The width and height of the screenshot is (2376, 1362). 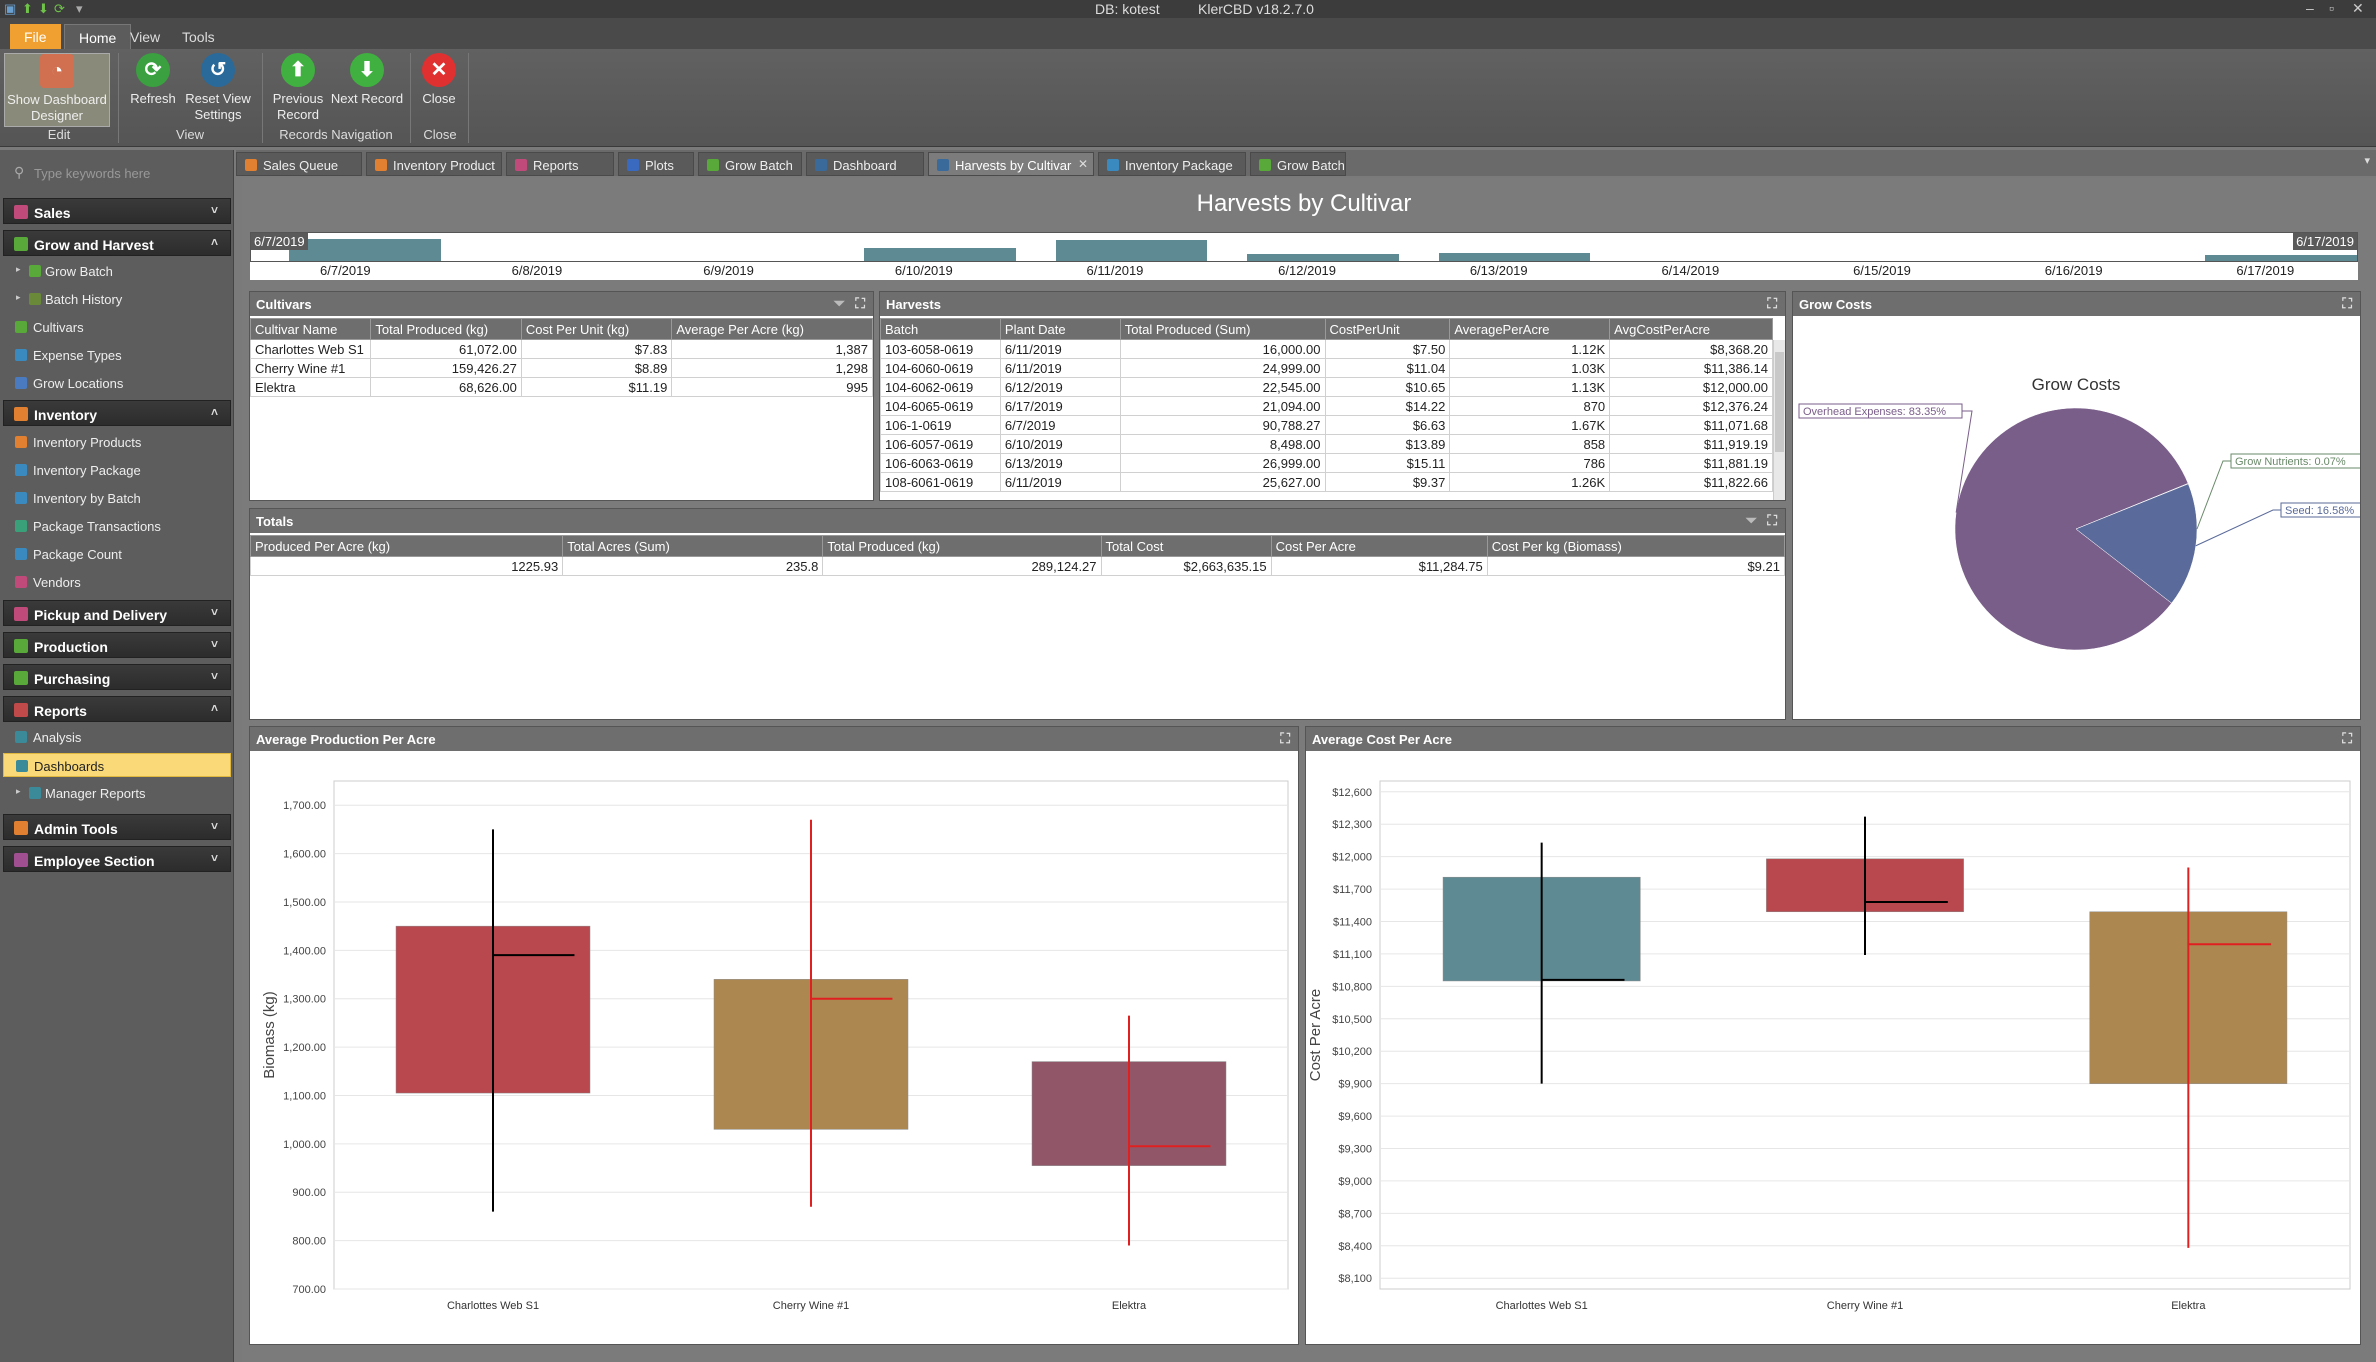 I want to click on sidebar-item-grow-batch: ▸ Grow Batch, so click(x=117, y=271).